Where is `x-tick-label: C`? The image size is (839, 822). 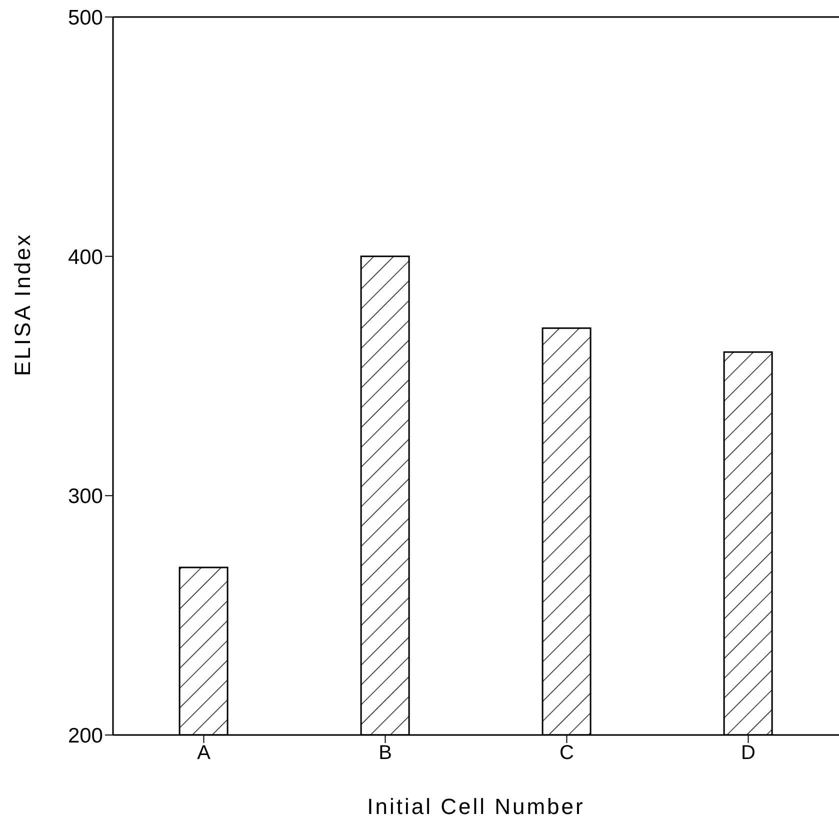 x-tick-label: C is located at coordinates (567, 753).